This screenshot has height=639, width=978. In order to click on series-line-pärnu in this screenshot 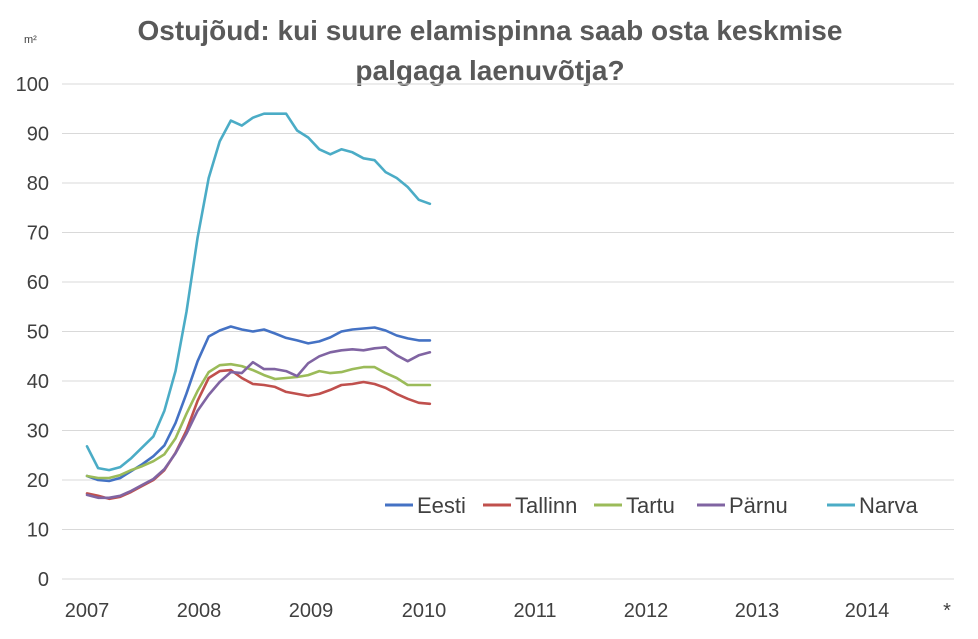, I will do `click(258, 422)`.